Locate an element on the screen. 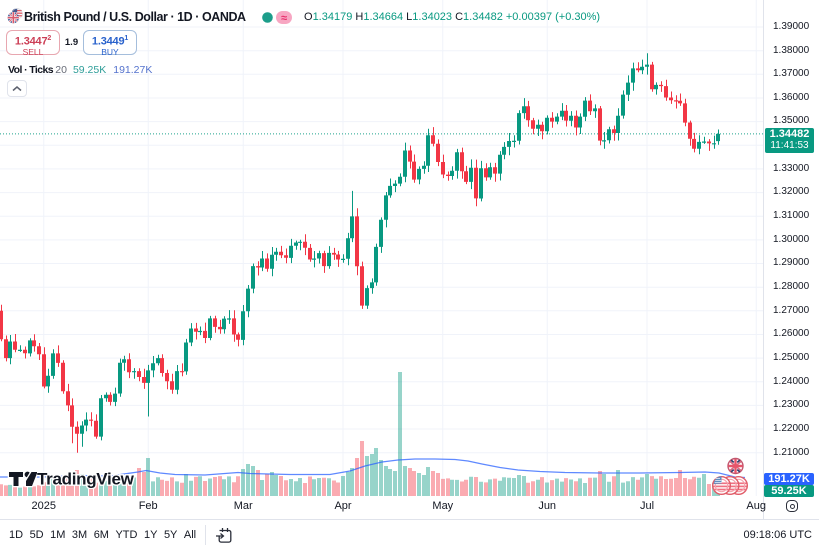  svg-text: TradingView is located at coordinates (86, 479).